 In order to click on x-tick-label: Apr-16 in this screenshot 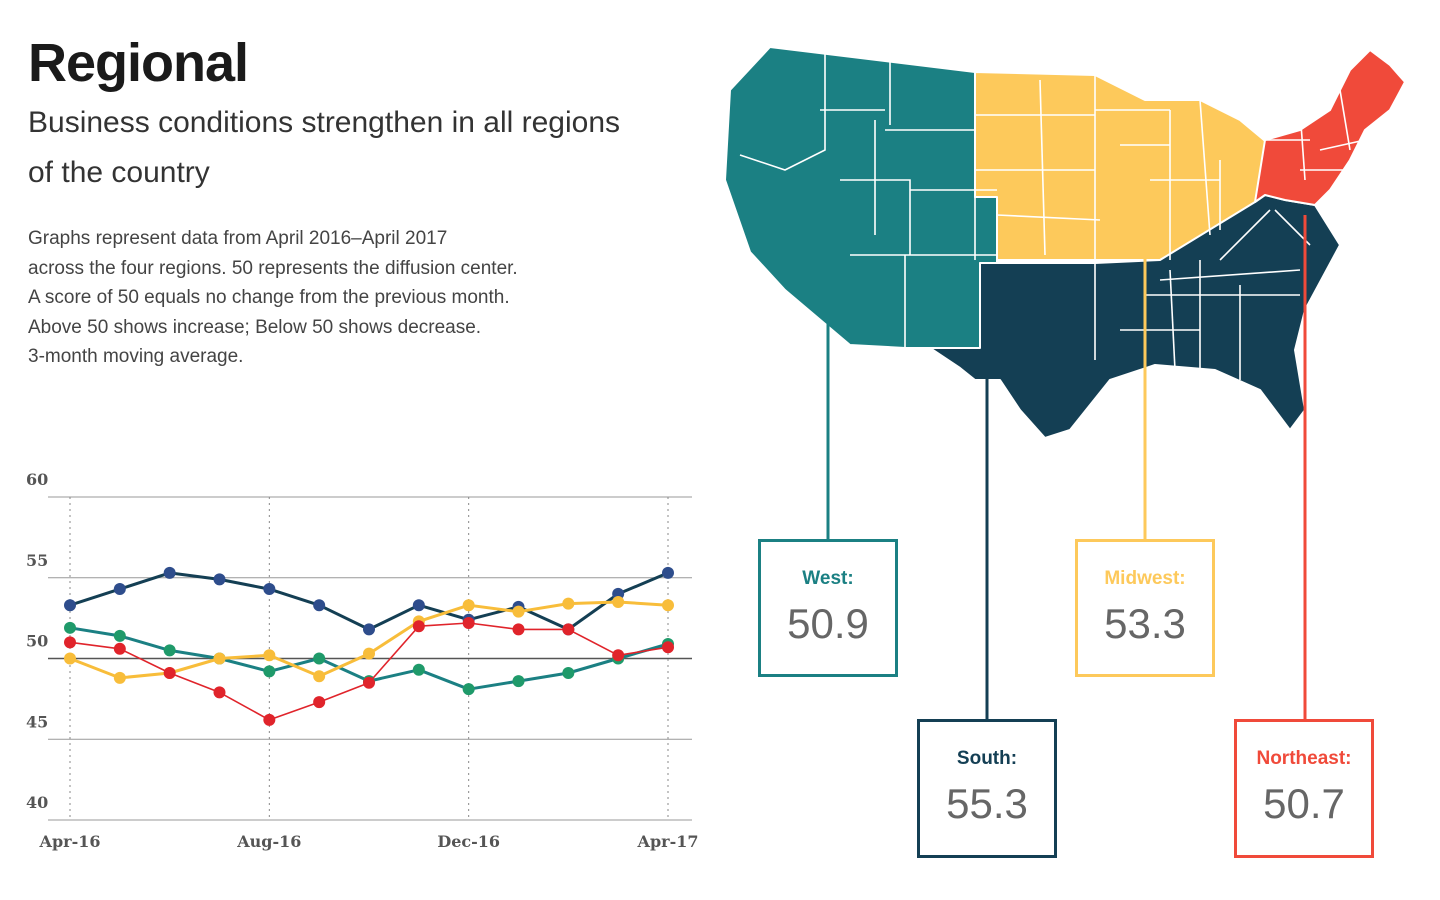, I will do `click(70, 841)`.